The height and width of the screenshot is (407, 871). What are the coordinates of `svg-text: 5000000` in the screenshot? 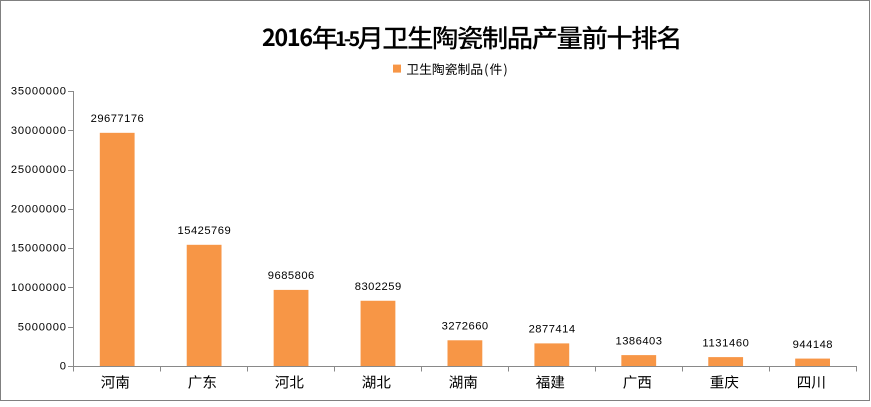 It's located at (42, 327).